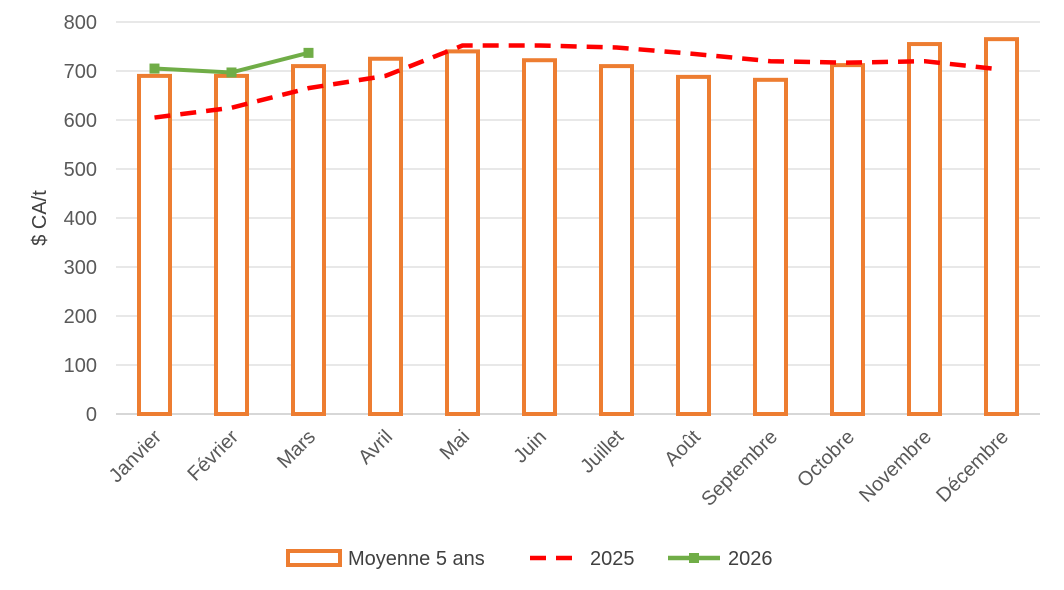 Image resolution: width=1064 pixels, height=590 pixels. Describe the element at coordinates (826, 459) in the screenshot. I see `x-tick-label: Octobre` at that location.